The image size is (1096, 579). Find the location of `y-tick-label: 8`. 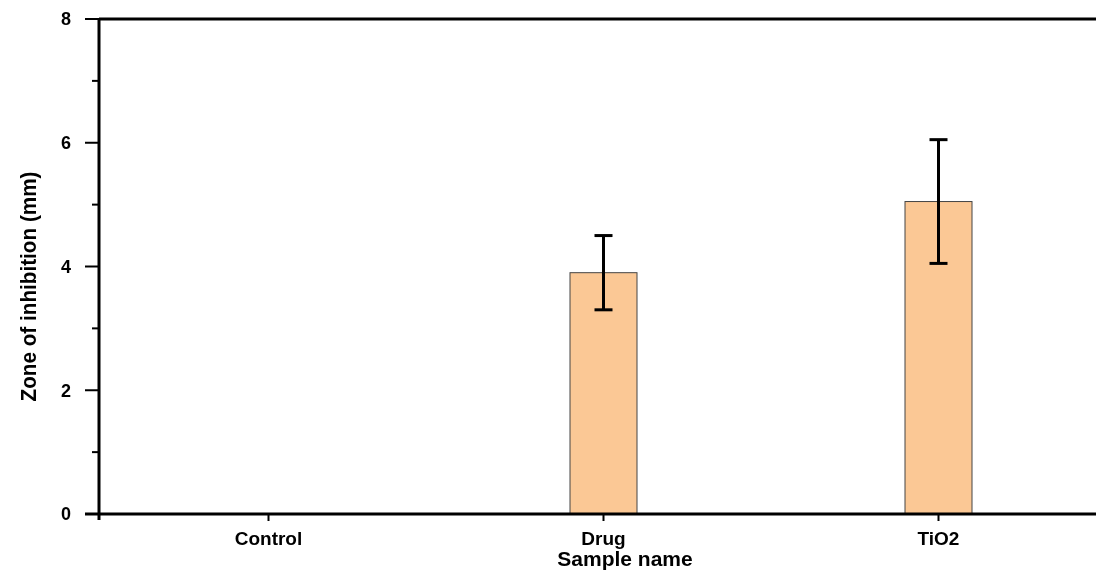

y-tick-label: 8 is located at coordinates (65, 19).